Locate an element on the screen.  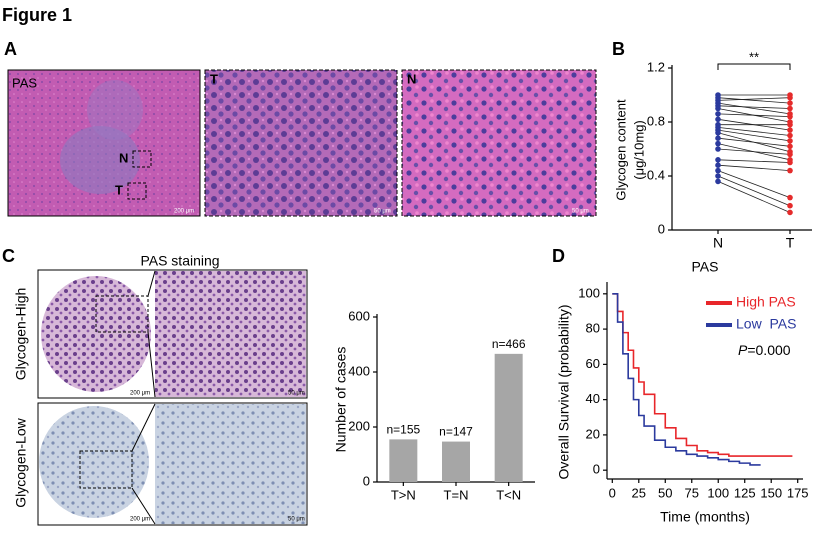
x-tick-label: N is located at coordinates (718, 243).